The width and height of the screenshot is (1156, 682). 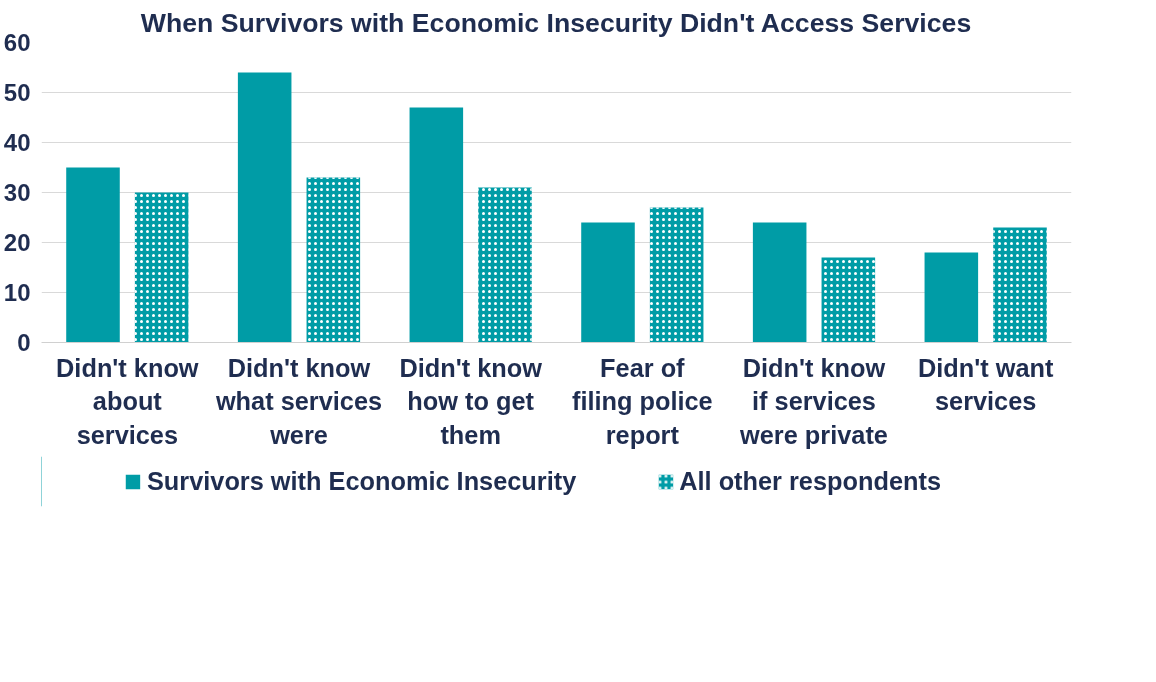 I want to click on y-tick-label: 30, so click(x=17, y=192).